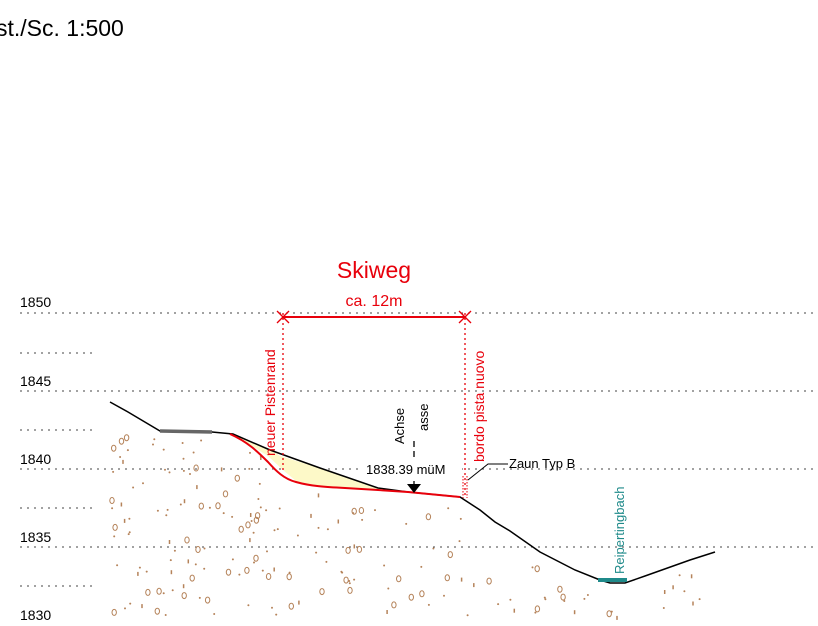  Describe the element at coordinates (186, 431) in the screenshot. I see `paved-existing-segment` at that location.